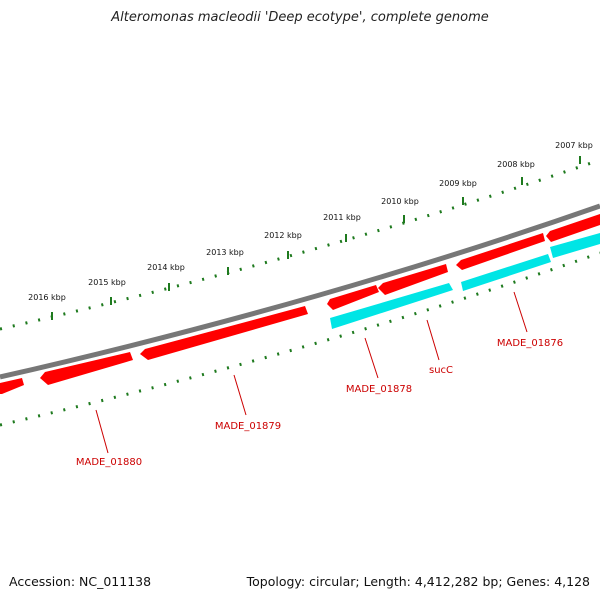  Describe the element at coordinates (516, 164) in the screenshot. I see `ruler-label: 2008 kbp` at that location.